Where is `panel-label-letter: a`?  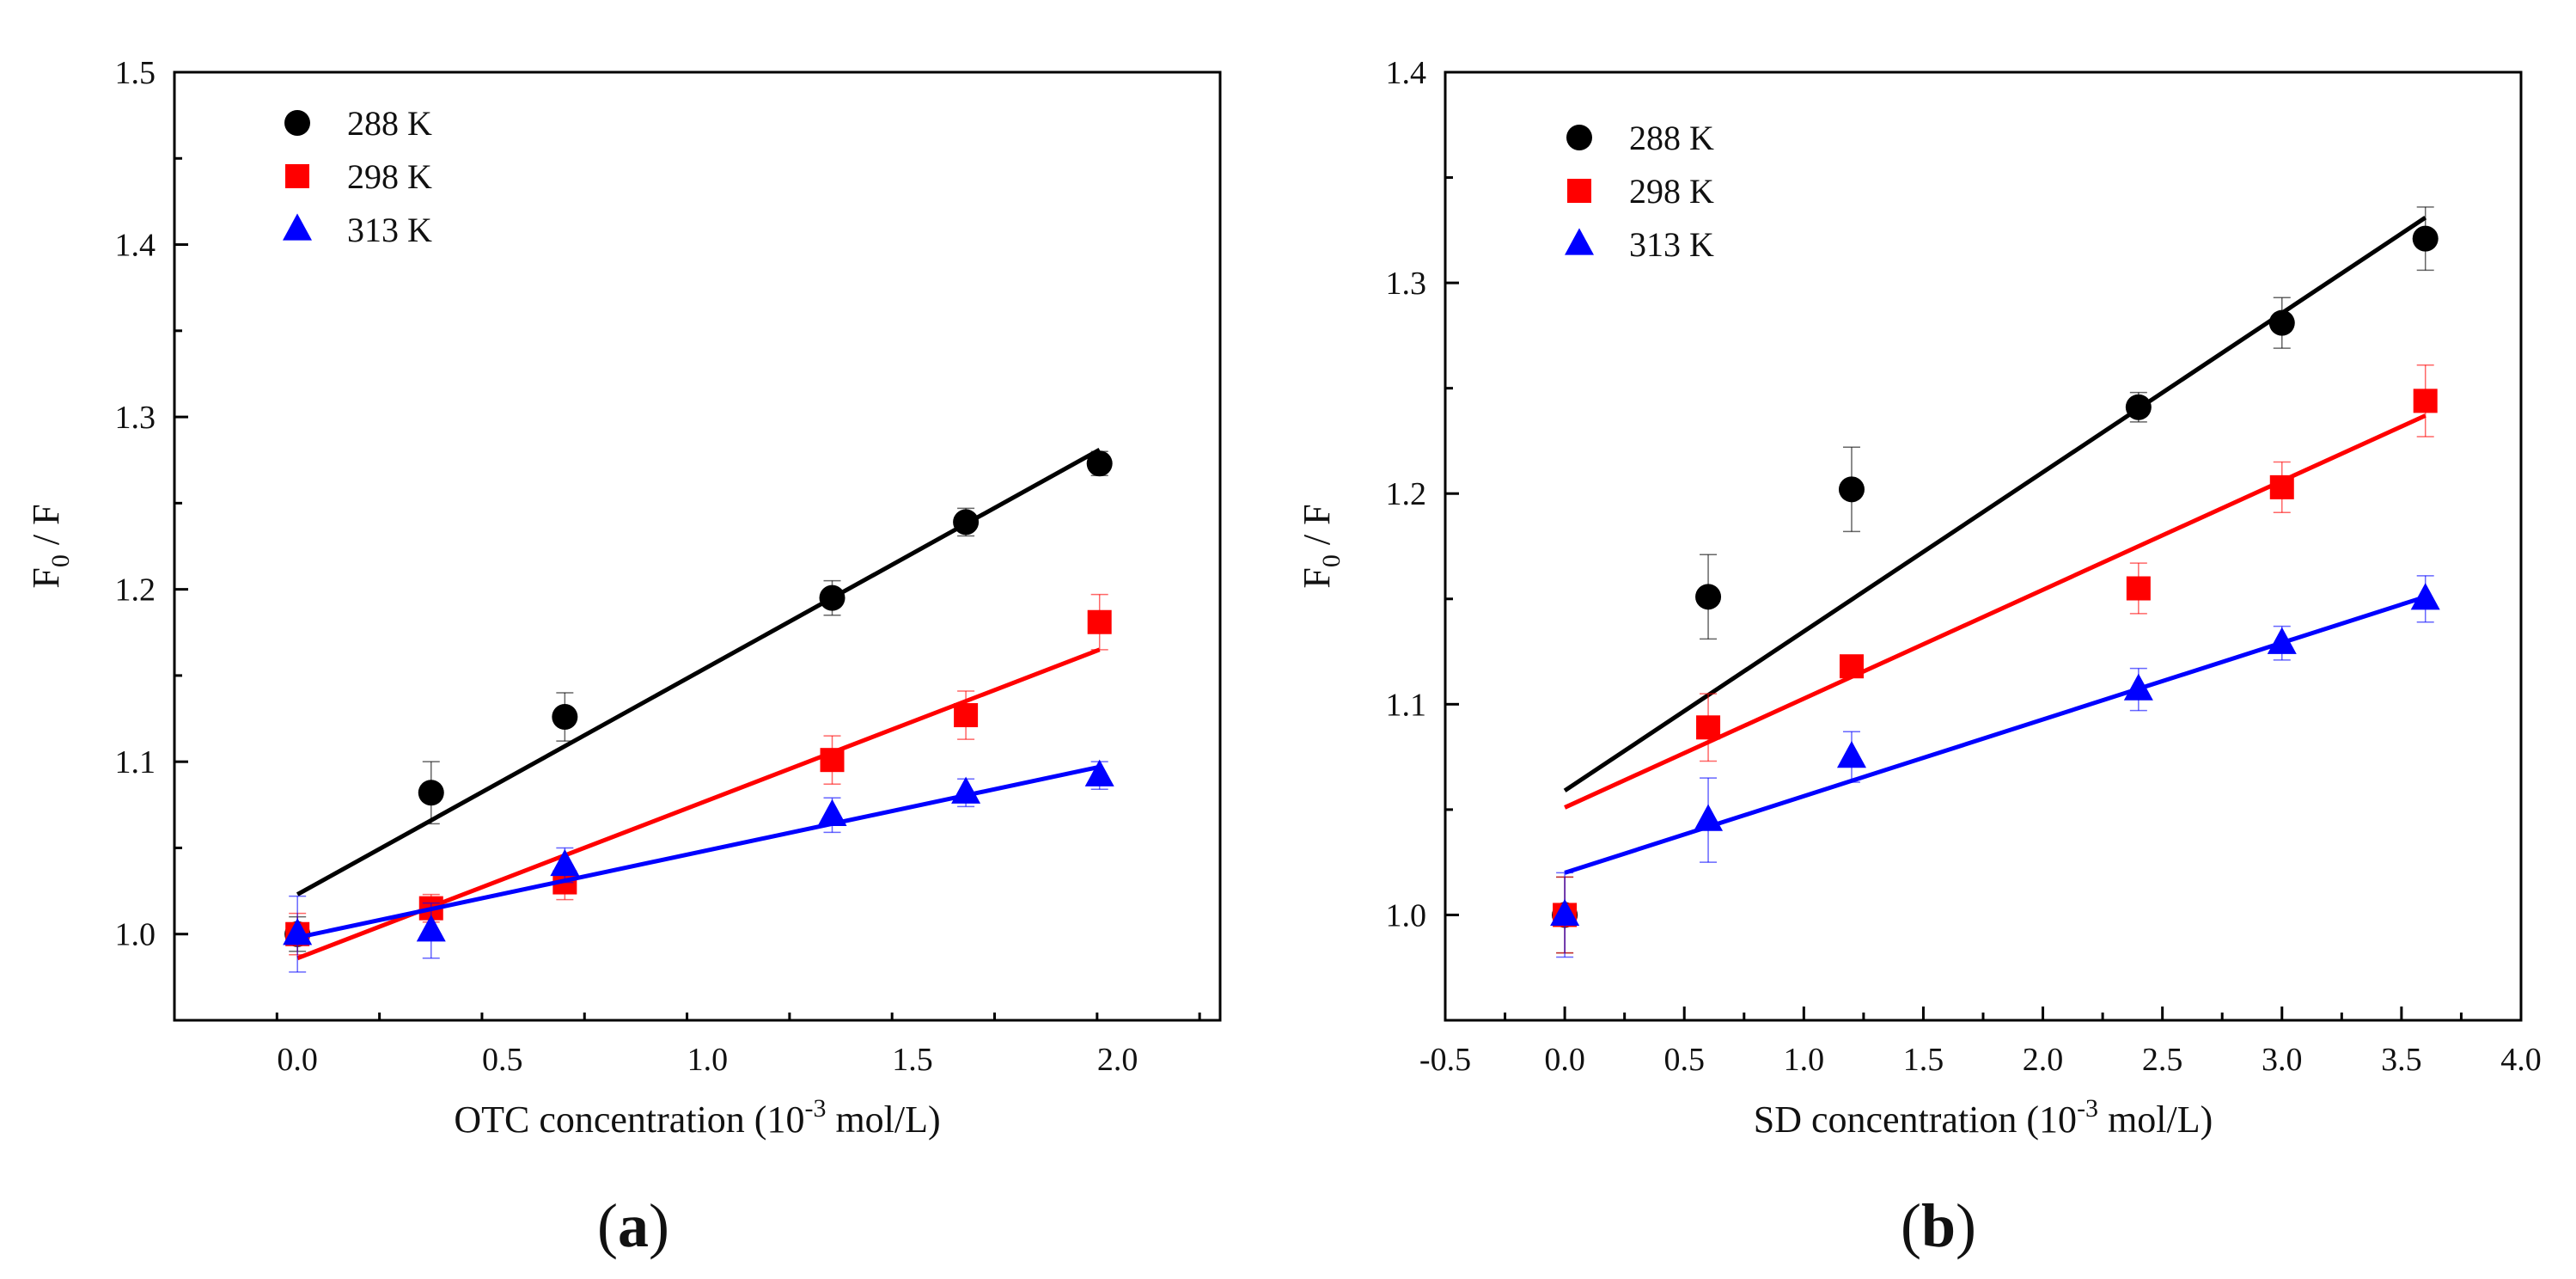 panel-label-letter: a is located at coordinates (633, 1225).